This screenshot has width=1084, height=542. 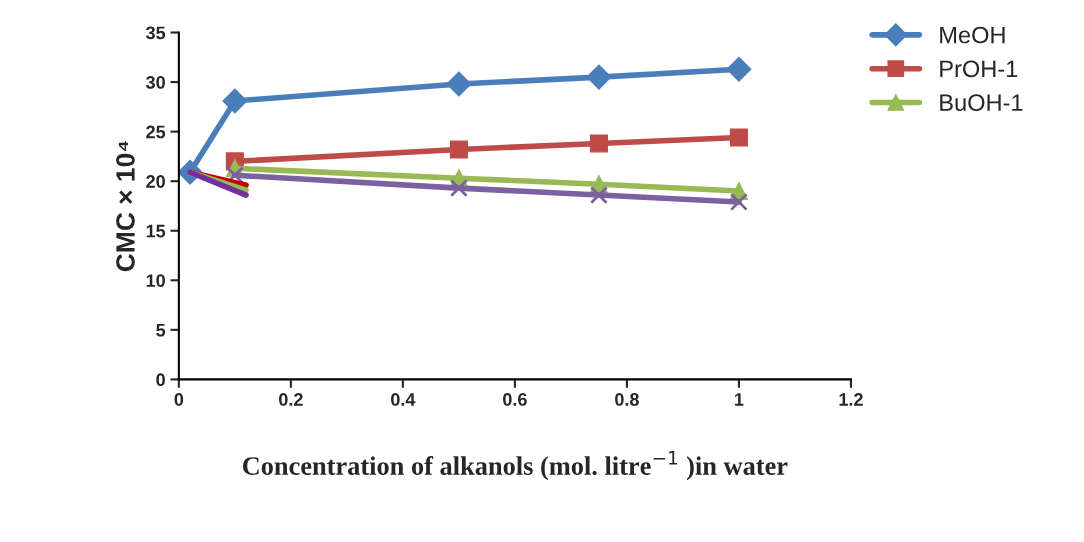 I want to click on x-tick-label: 0.2, so click(x=291, y=399).